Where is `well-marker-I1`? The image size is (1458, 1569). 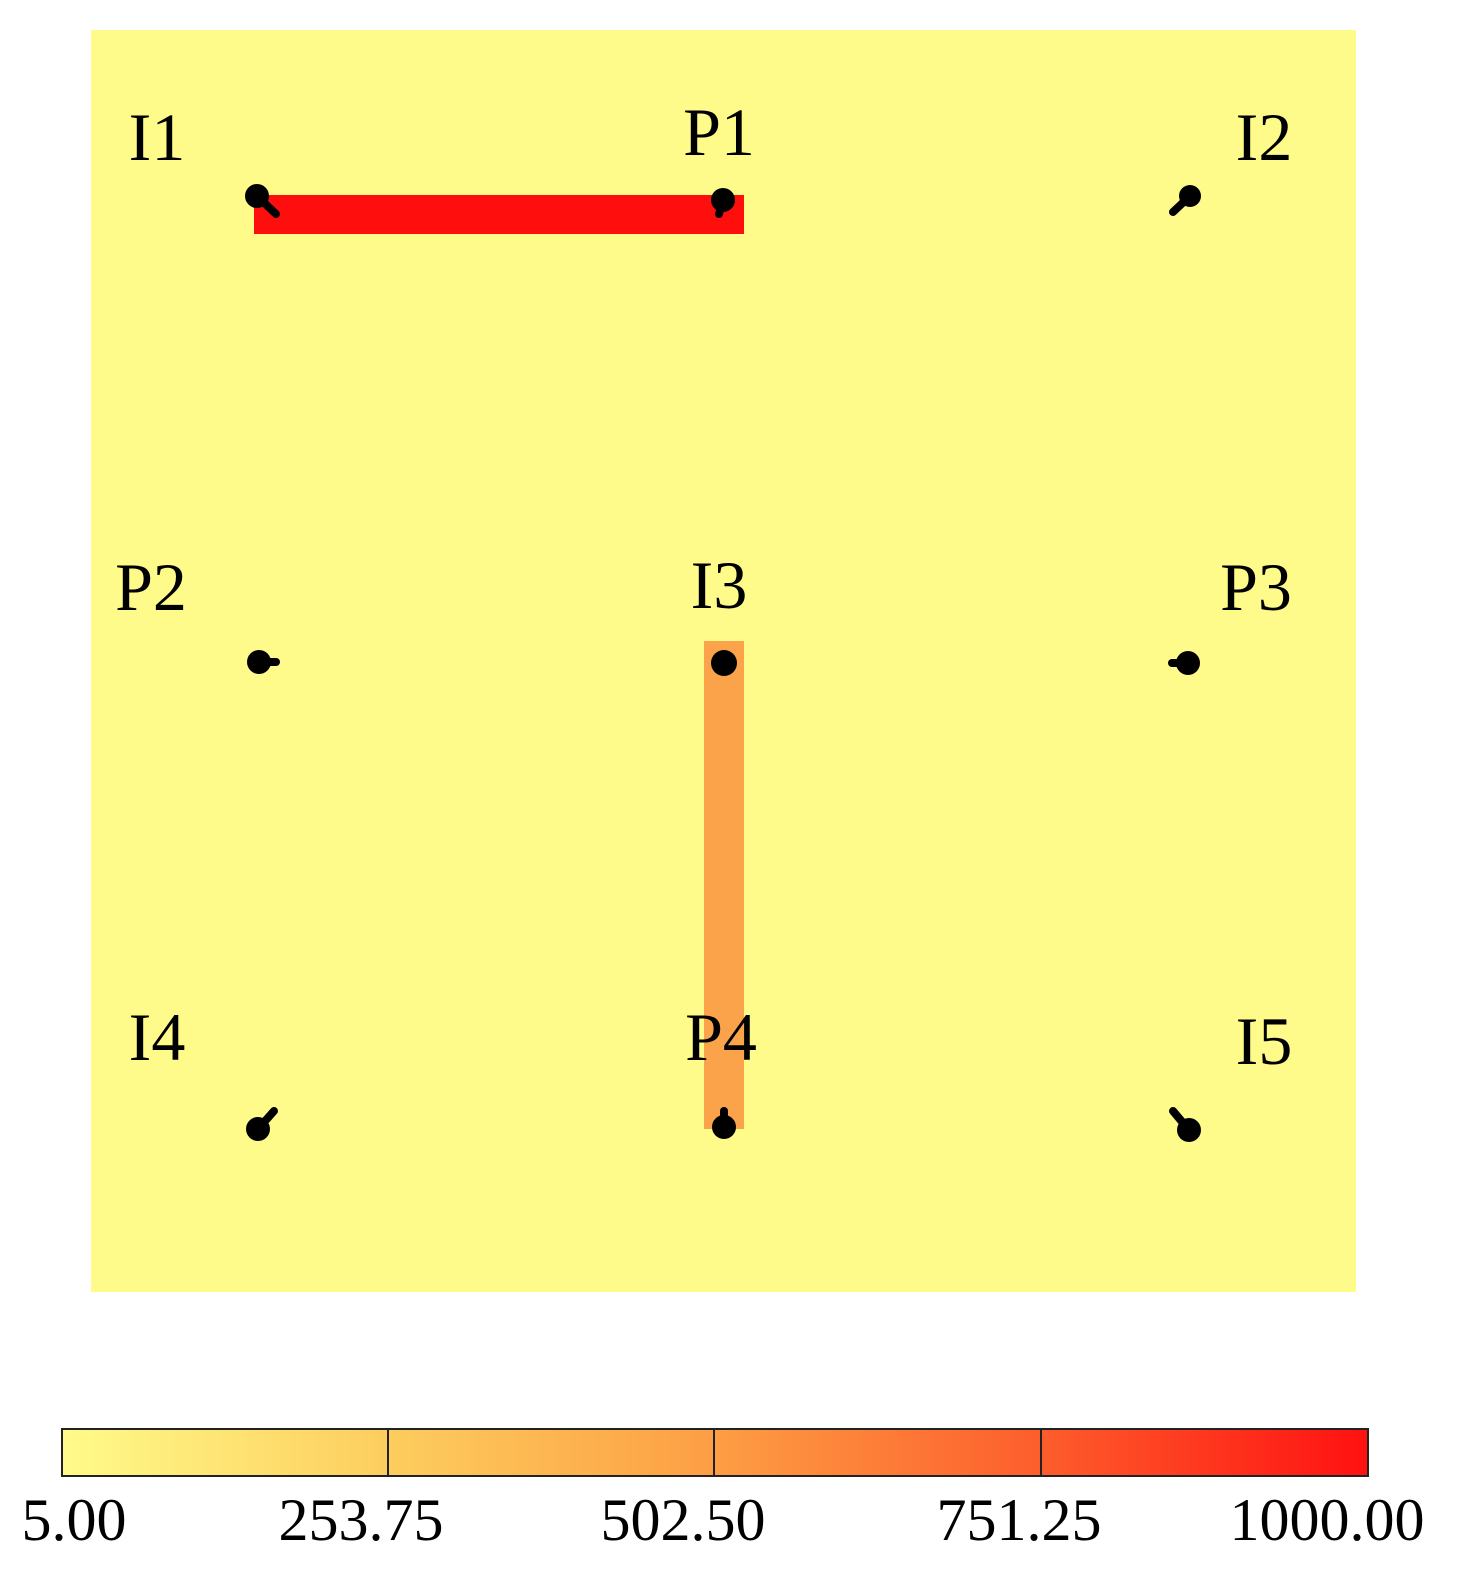
well-marker-I1 is located at coordinates (262, 201).